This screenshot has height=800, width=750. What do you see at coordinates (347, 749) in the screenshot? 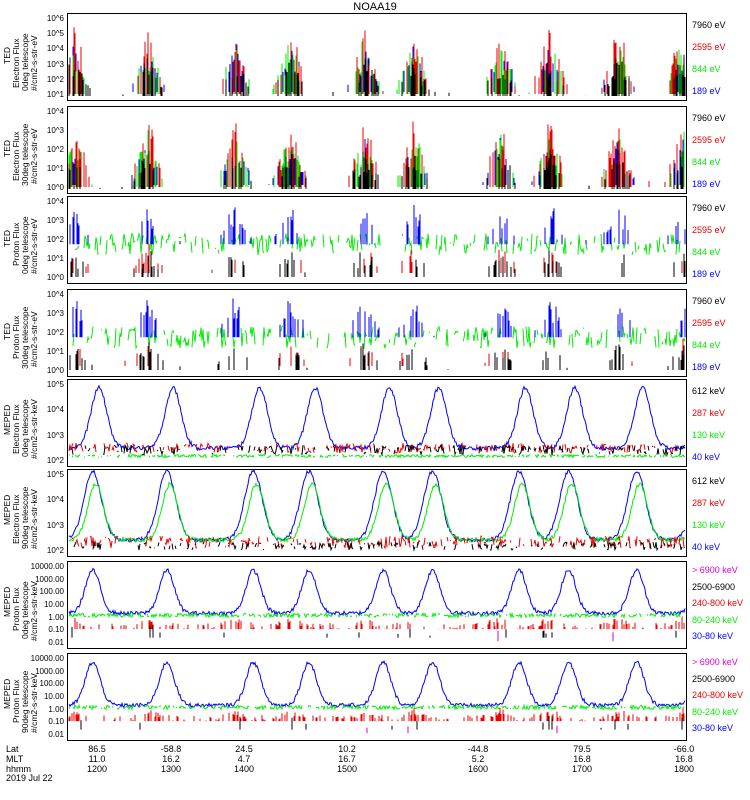
I see `axis-value: 10.2` at bounding box center [347, 749].